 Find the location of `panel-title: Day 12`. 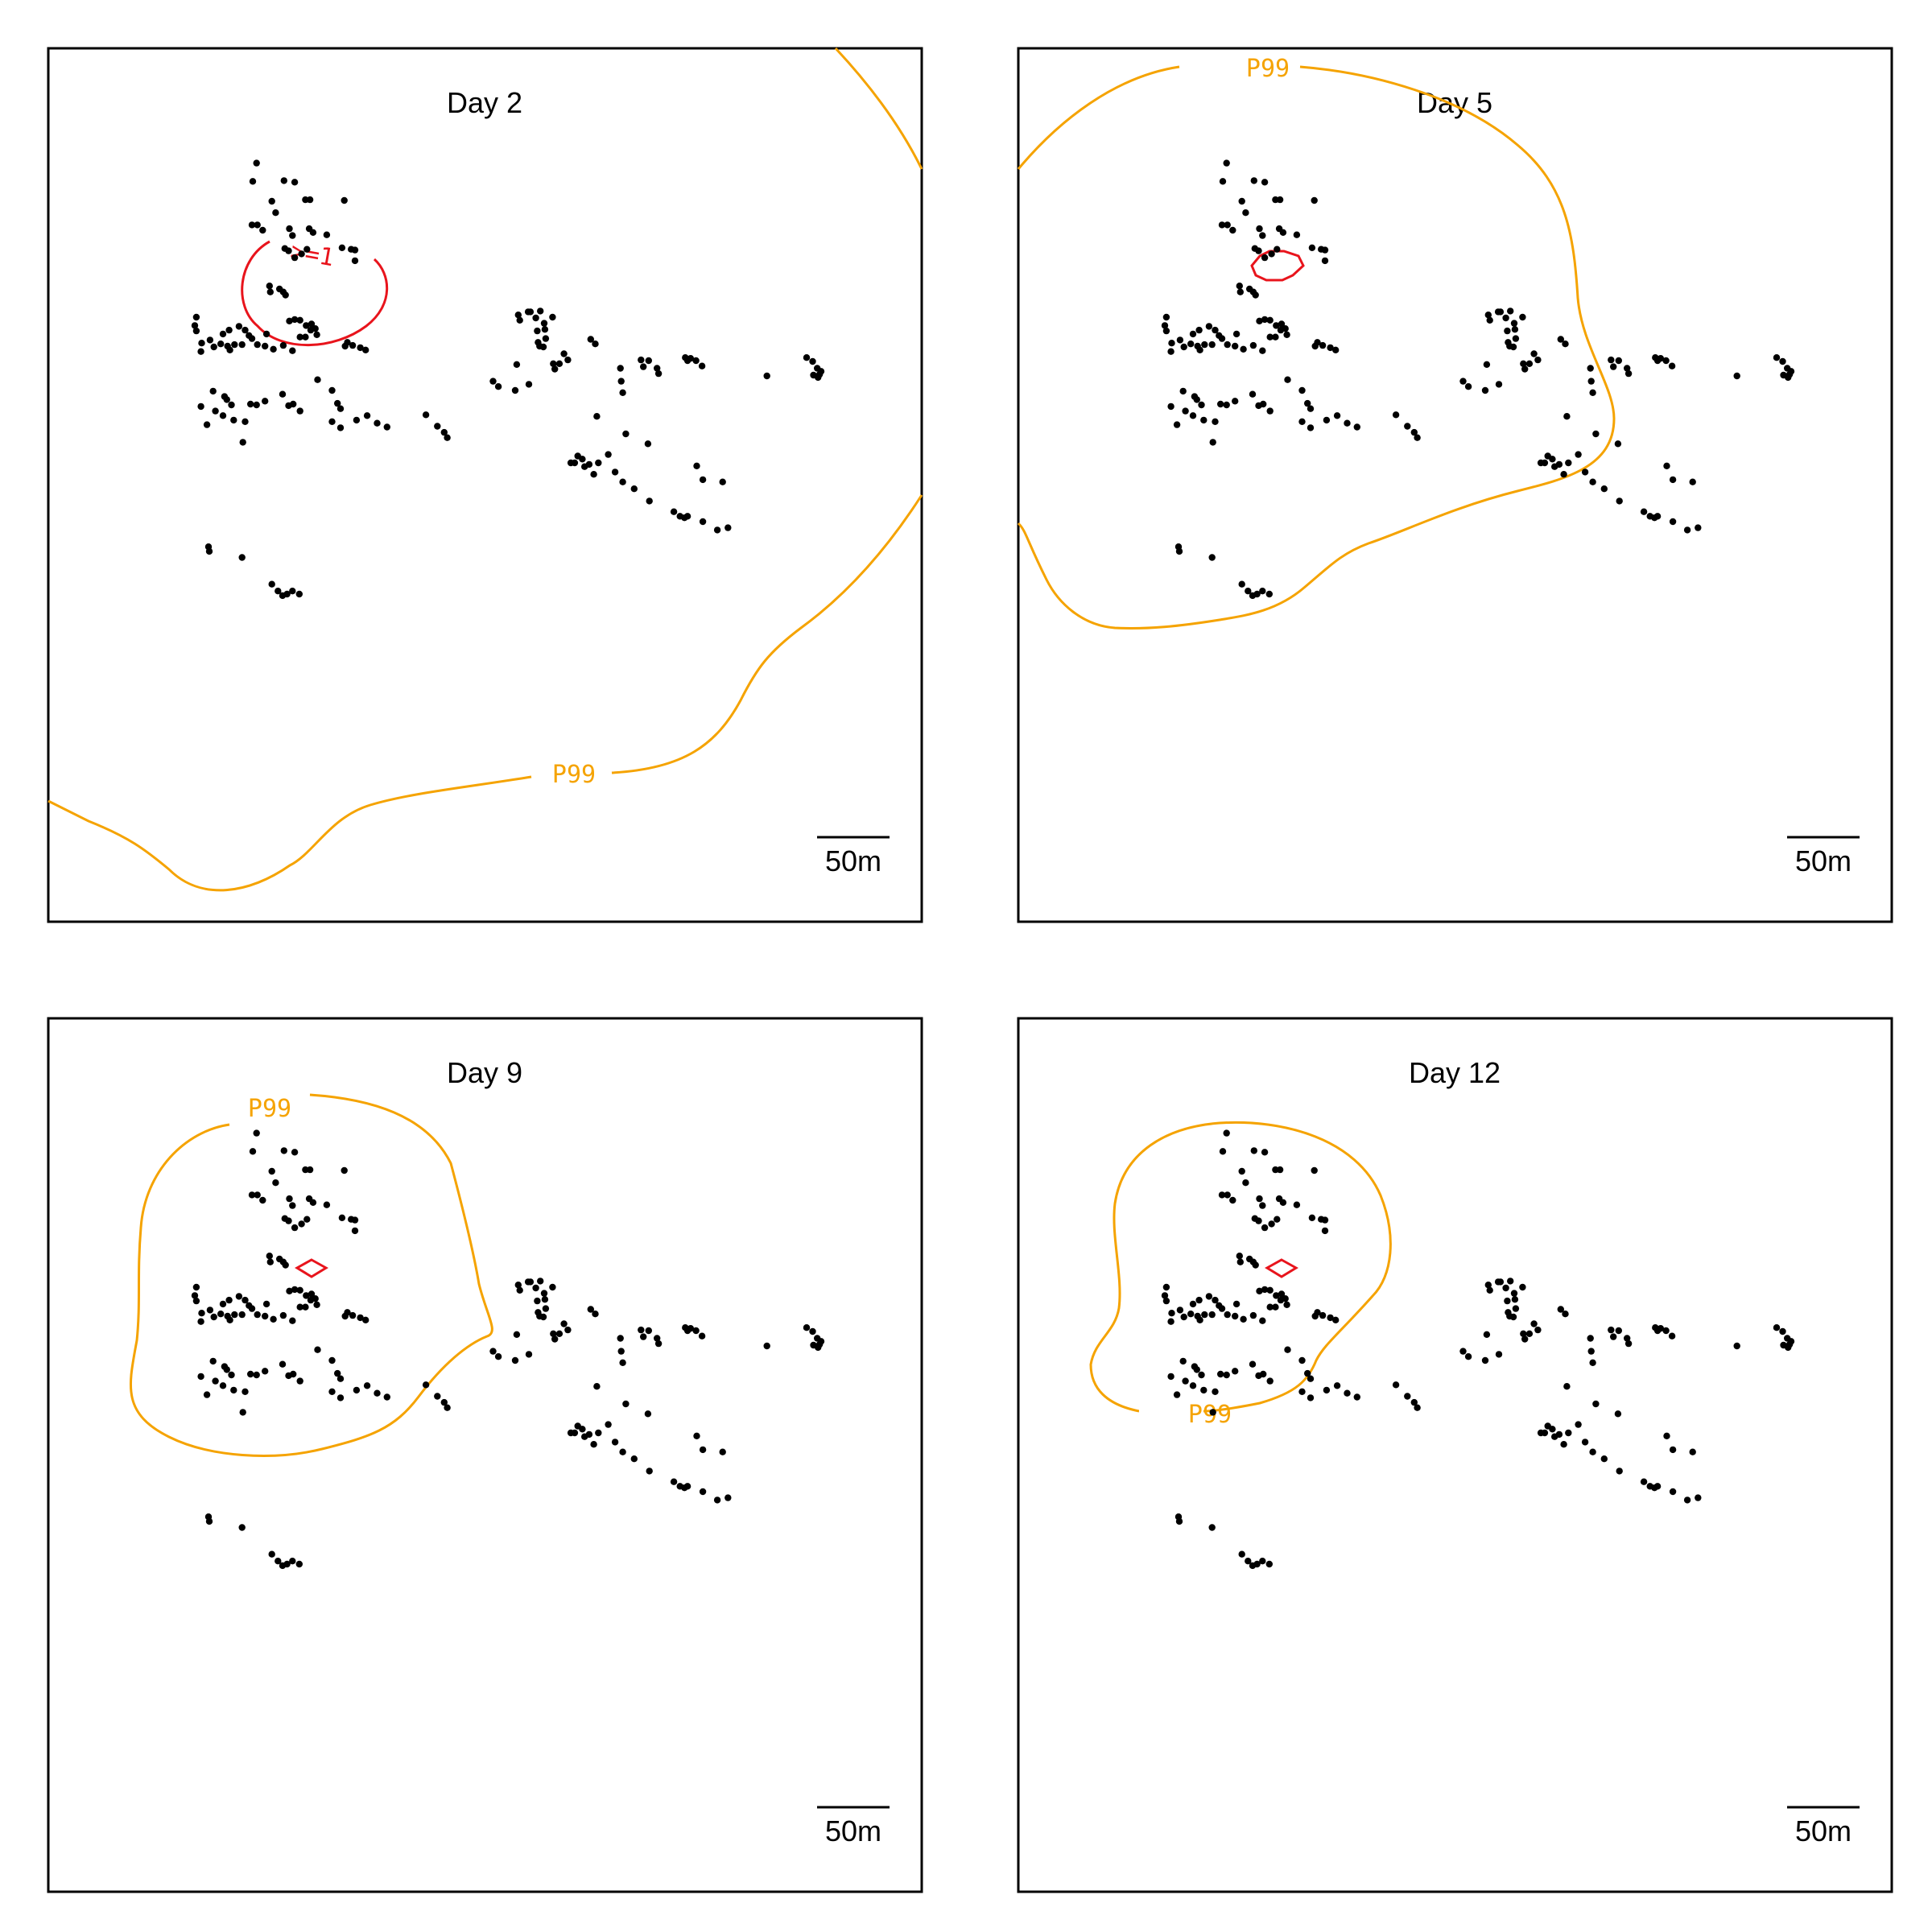

panel-title: Day 12 is located at coordinates (1455, 1072).